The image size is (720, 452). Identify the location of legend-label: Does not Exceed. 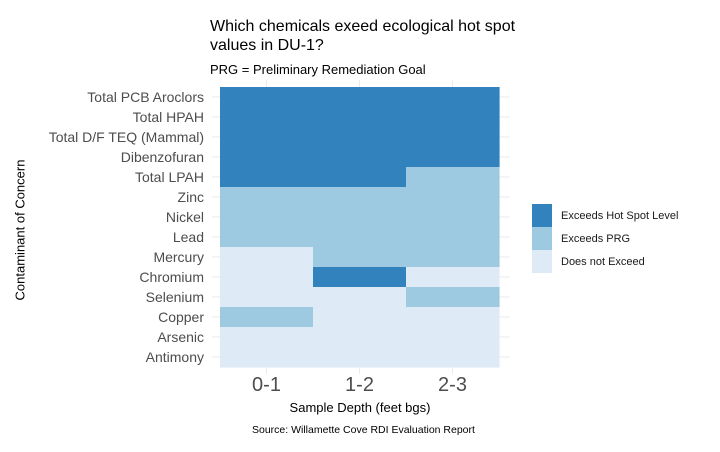
(603, 261).